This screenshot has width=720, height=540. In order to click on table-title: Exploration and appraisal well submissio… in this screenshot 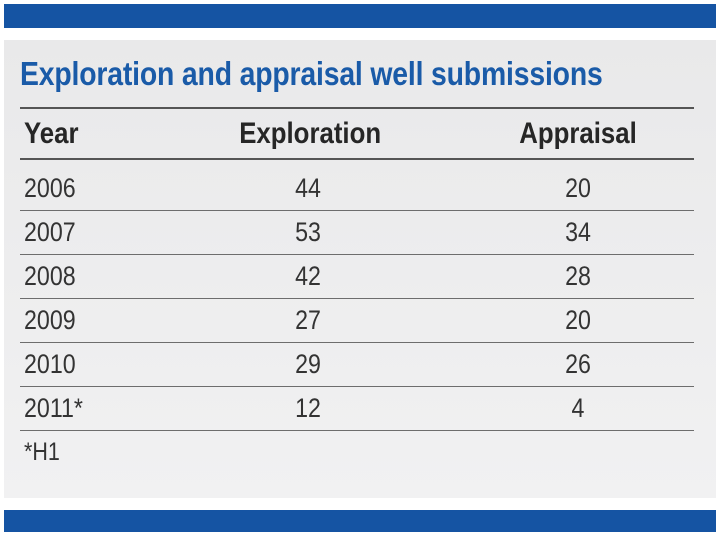, I will do `click(311, 73)`.